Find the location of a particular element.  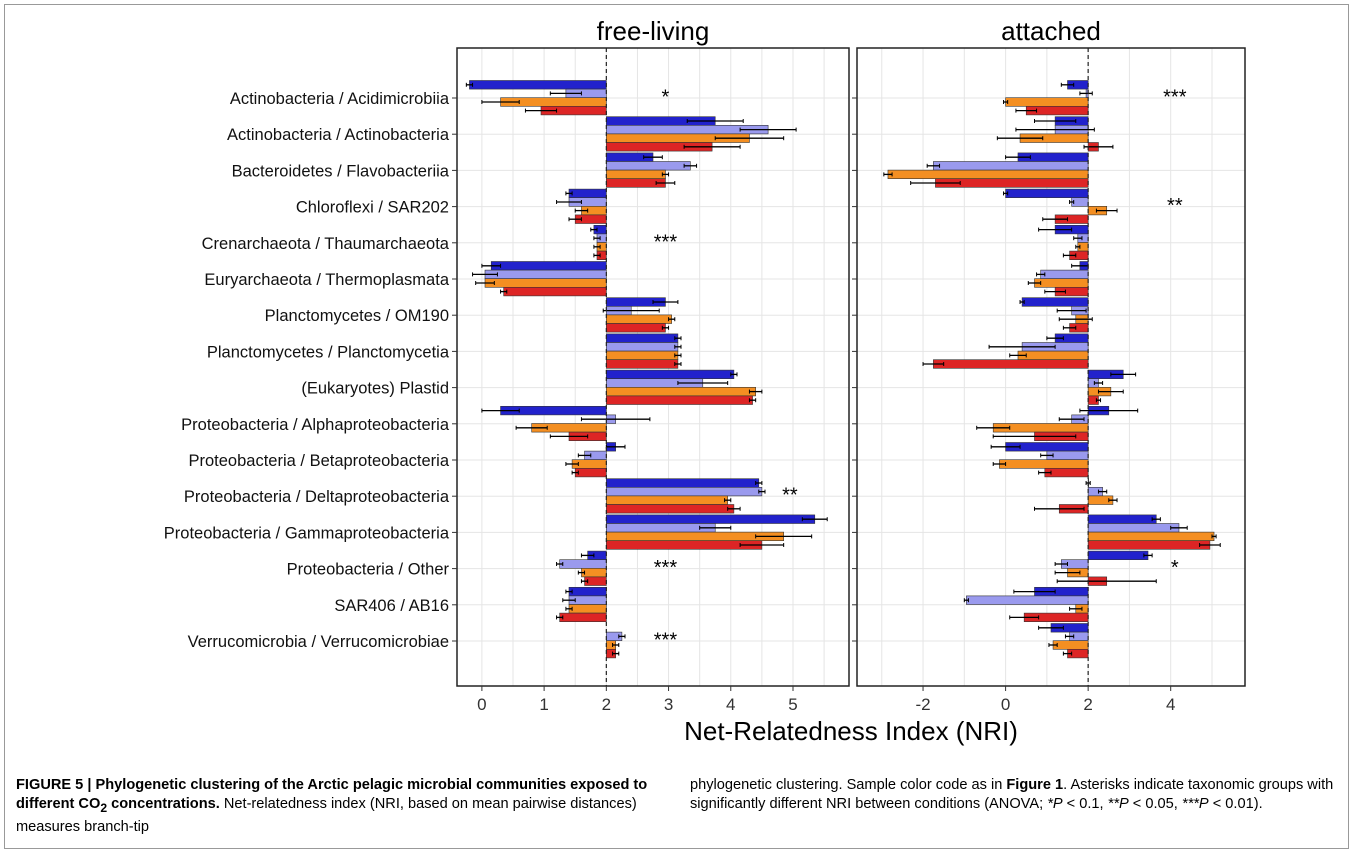

category-label: Bacteroidetes / Flavobacteriia is located at coordinates (341, 171).